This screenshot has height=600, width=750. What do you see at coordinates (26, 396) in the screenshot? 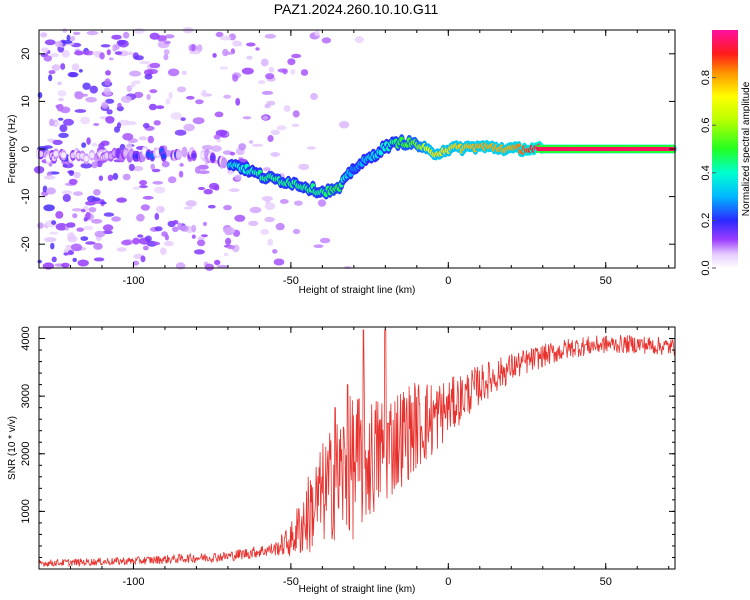
I see `y-tick-label: 3000` at bounding box center [26, 396].